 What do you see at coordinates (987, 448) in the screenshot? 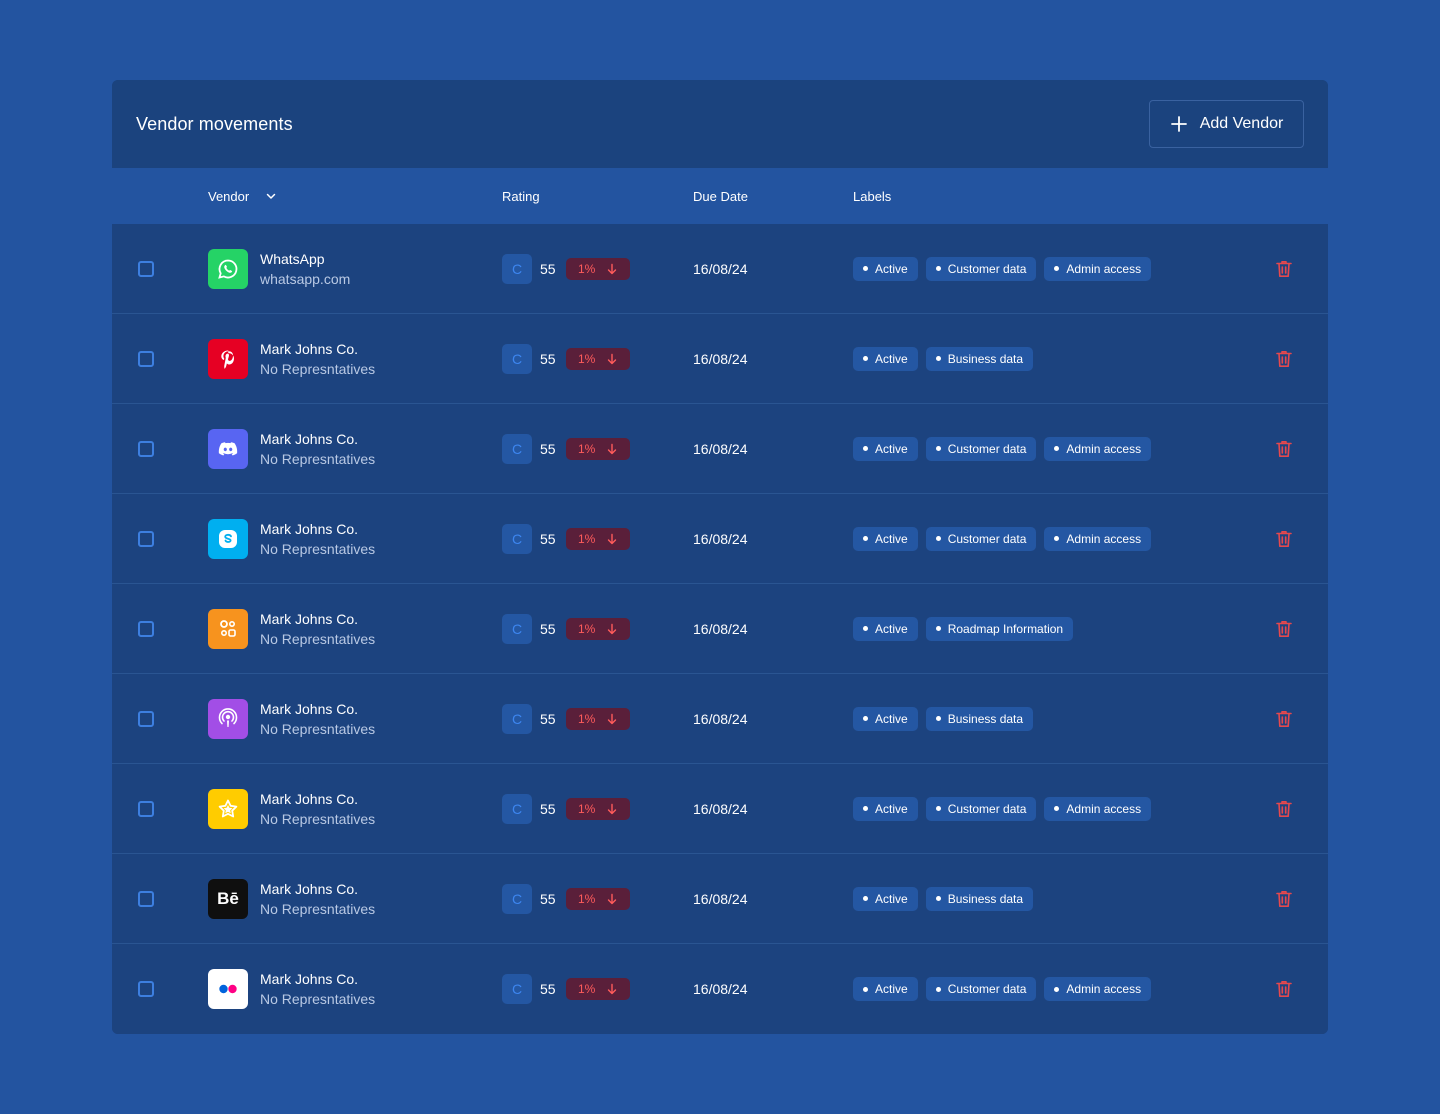
I see `label-tag-text: Customer data` at bounding box center [987, 448].